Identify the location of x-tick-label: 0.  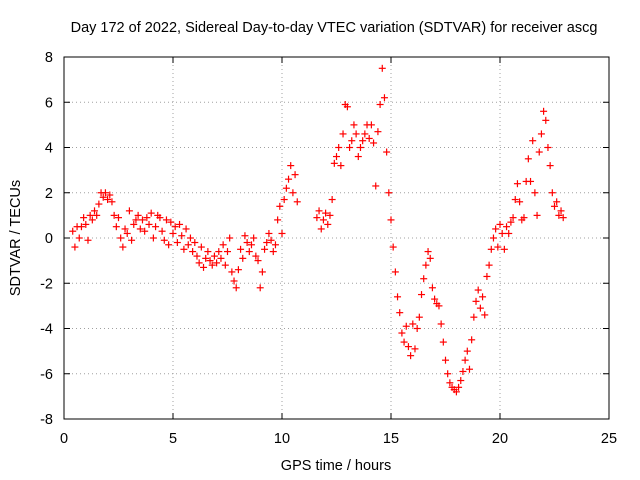
(64, 439).